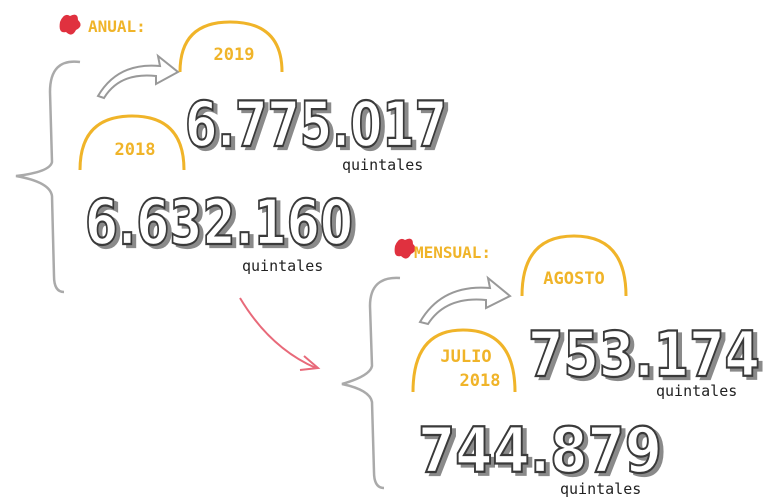 Image resolution: width=766 pixels, height=498 pixels. What do you see at coordinates (644, 354) in the screenshot?
I see `value: 753.174` at bounding box center [644, 354].